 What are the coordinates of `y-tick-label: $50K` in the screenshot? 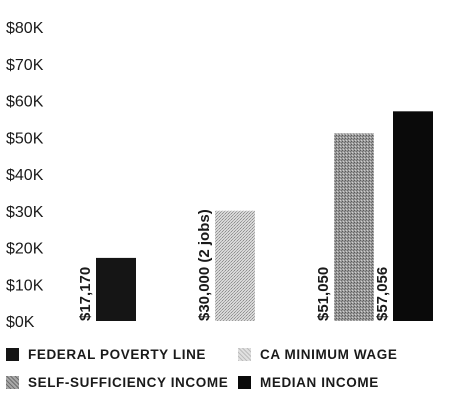 It's located at (25, 138).